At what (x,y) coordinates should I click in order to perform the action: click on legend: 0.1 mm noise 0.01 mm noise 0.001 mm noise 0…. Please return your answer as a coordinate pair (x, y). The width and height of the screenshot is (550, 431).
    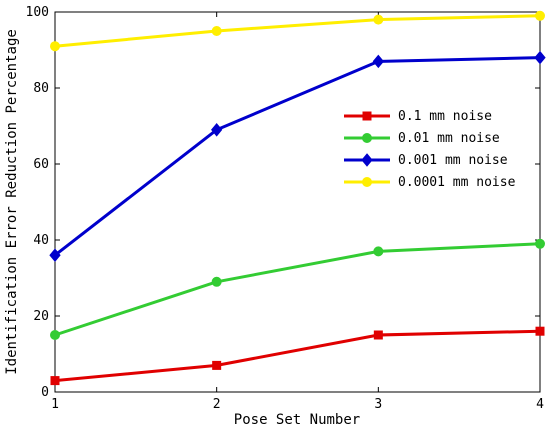
    Looking at the image, I should click on (436, 150).